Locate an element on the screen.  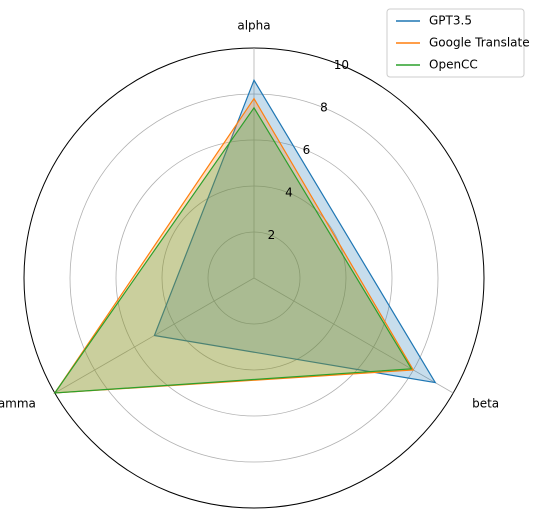
radial-tick-label: 6 is located at coordinates (307, 150).